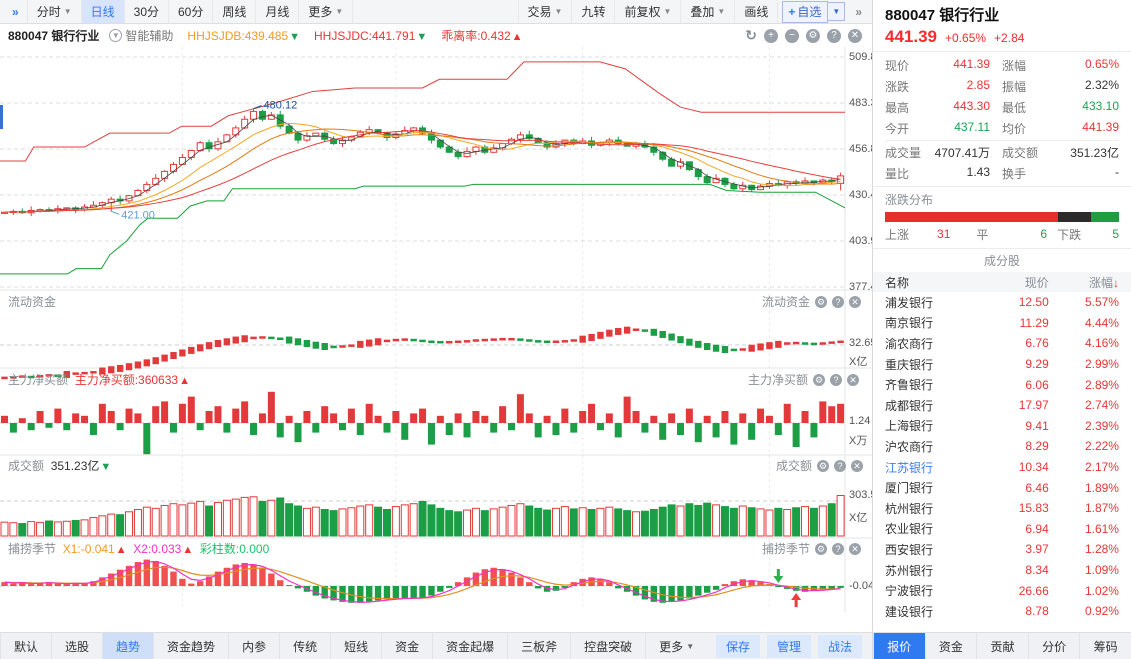  I want to click on period-tab-60分: 60分, so click(190, 11).